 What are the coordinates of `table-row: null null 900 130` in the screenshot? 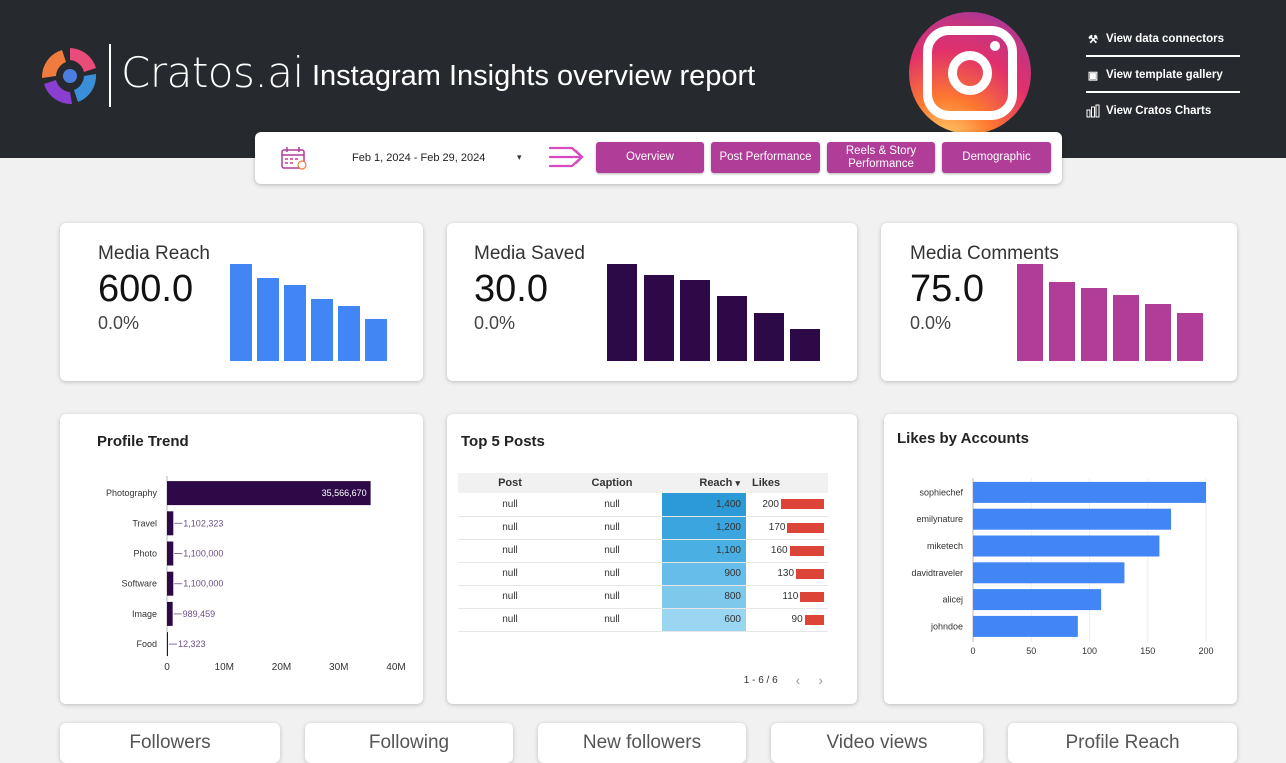 It's located at (643, 574).